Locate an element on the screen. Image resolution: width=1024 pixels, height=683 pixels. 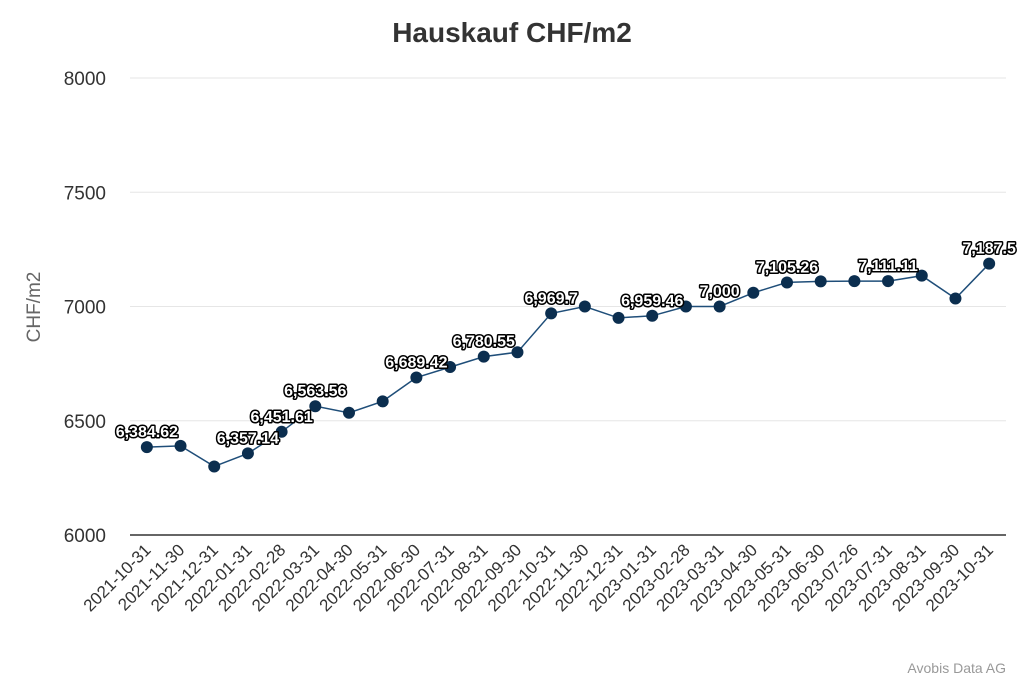
data-label: 6,959.46 is located at coordinates (652, 301).